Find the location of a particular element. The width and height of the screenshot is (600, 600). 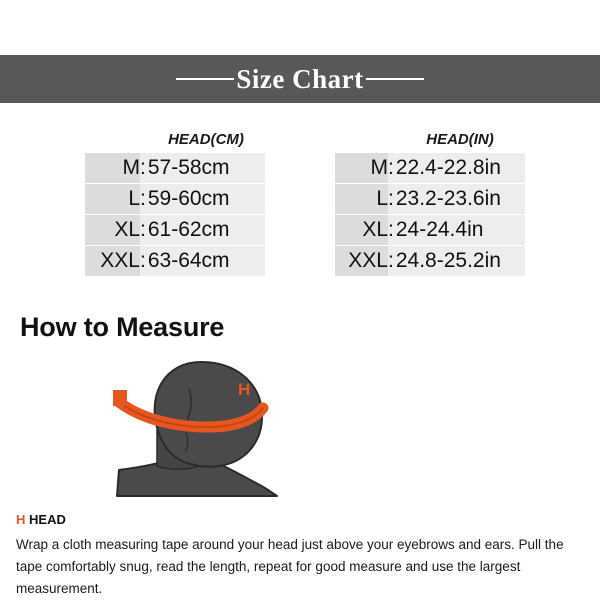

size-value-xxl-in: :24.8-25.2in is located at coordinates (456, 261).